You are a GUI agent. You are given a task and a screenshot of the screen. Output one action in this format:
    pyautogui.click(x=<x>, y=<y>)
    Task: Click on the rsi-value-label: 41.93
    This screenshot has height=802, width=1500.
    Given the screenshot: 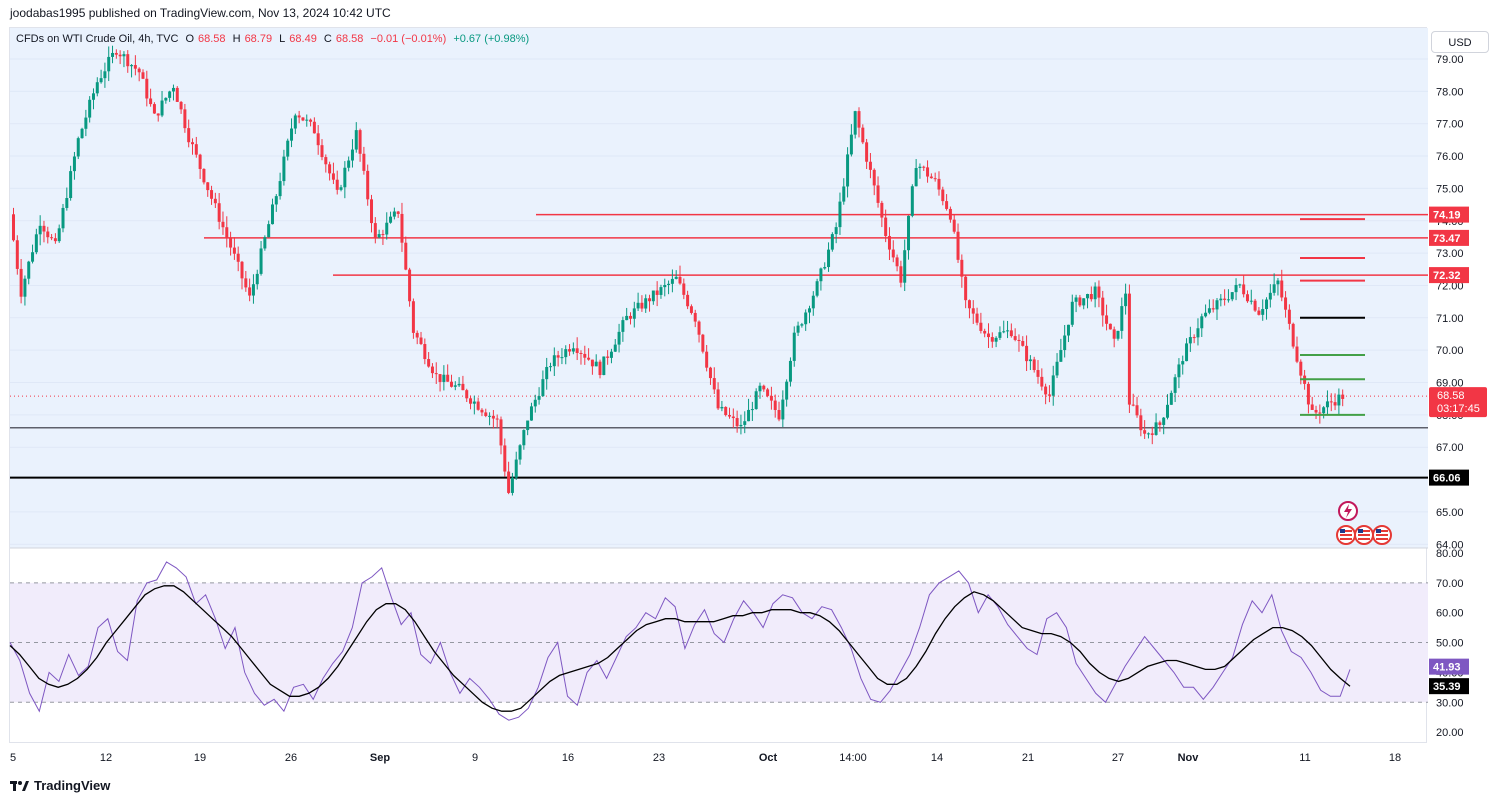 What is the action you would take?
    pyautogui.click(x=1447, y=668)
    